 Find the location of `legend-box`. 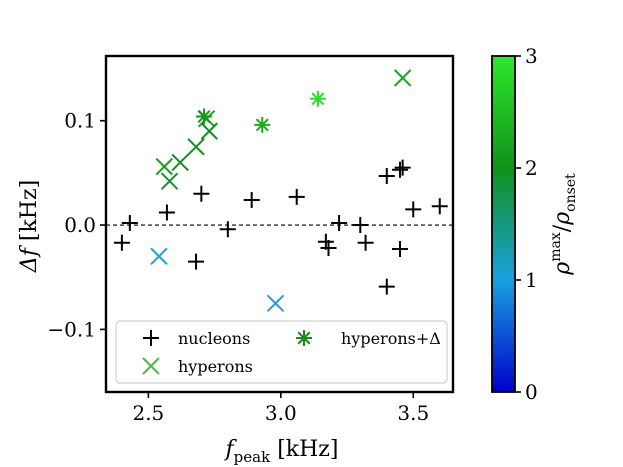

legend-box is located at coordinates (281, 352).